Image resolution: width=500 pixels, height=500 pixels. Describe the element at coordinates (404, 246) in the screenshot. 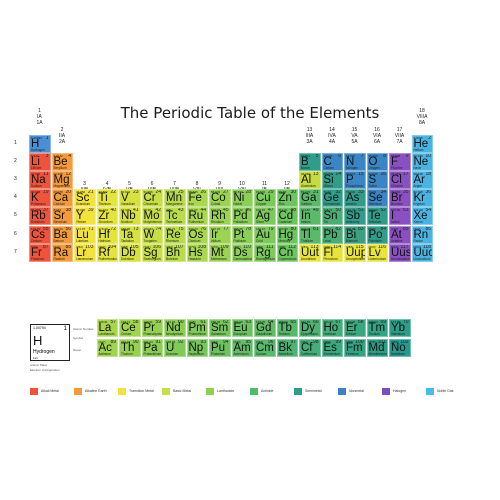

I see `element-number: 117` at that location.